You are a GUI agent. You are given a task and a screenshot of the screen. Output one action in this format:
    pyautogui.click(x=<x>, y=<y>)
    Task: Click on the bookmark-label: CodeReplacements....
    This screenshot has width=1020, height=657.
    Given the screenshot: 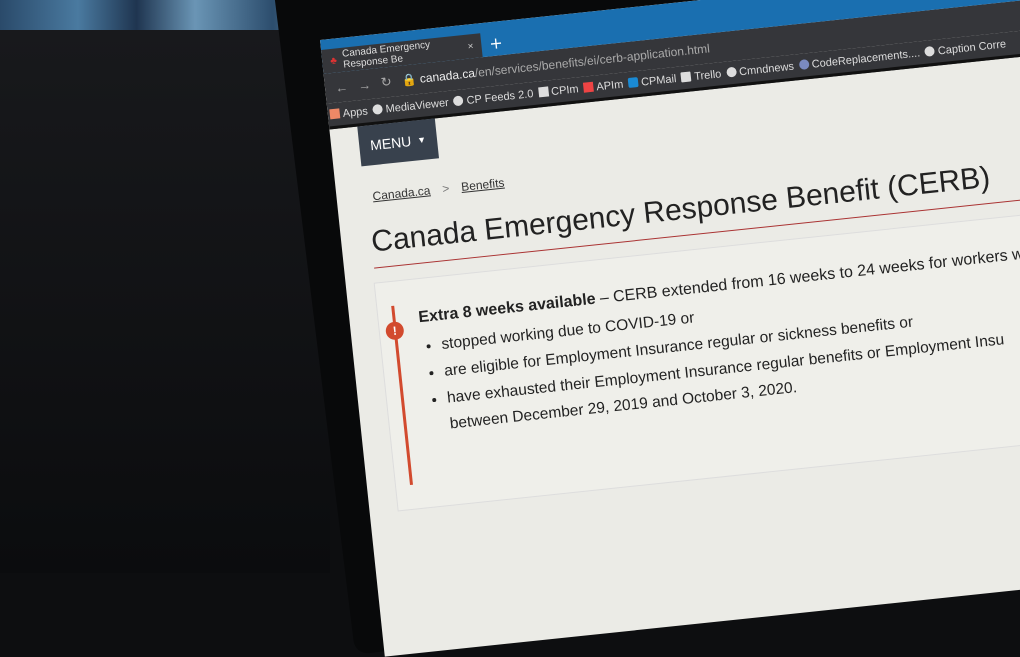 What is the action you would take?
    pyautogui.click(x=866, y=58)
    